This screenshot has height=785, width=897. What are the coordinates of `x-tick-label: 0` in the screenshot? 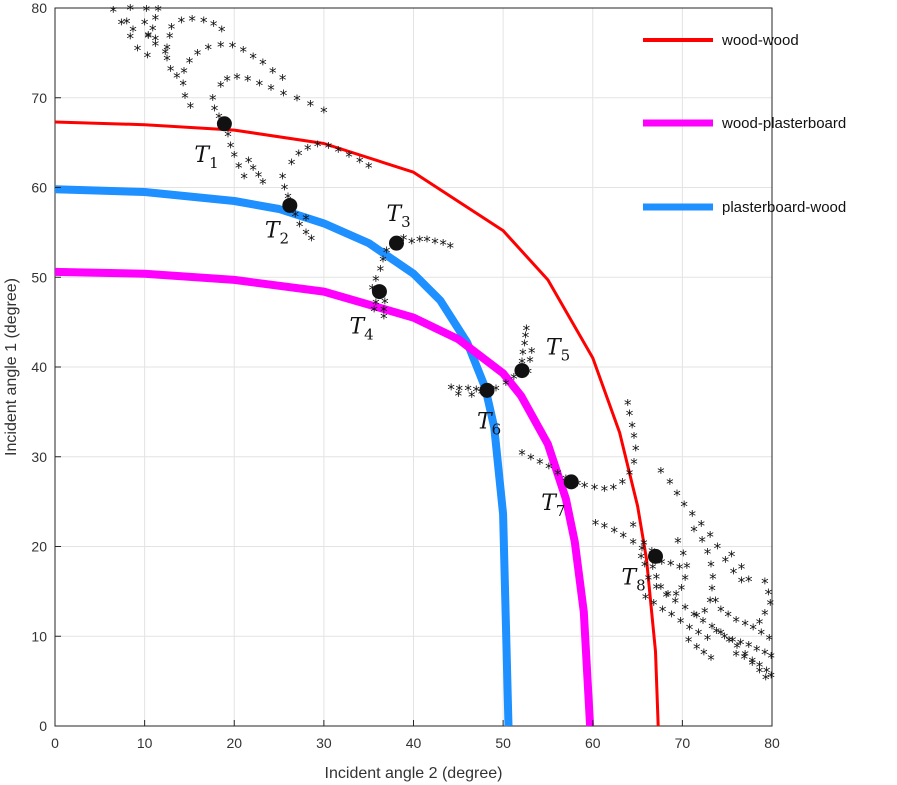 It's located at (55, 743).